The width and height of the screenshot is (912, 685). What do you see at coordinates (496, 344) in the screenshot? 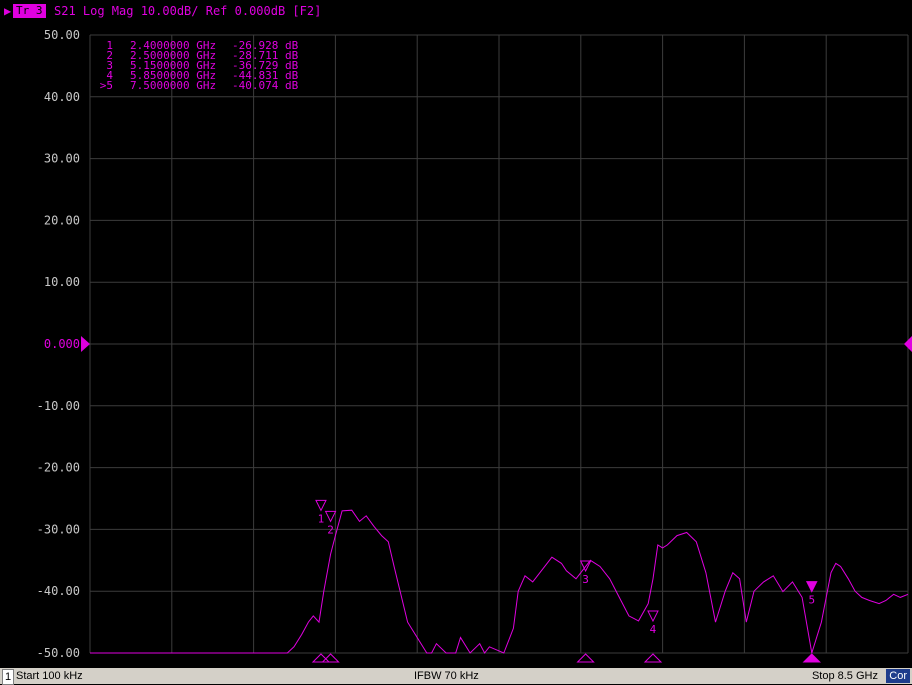
I see `reference-level-markers` at bounding box center [496, 344].